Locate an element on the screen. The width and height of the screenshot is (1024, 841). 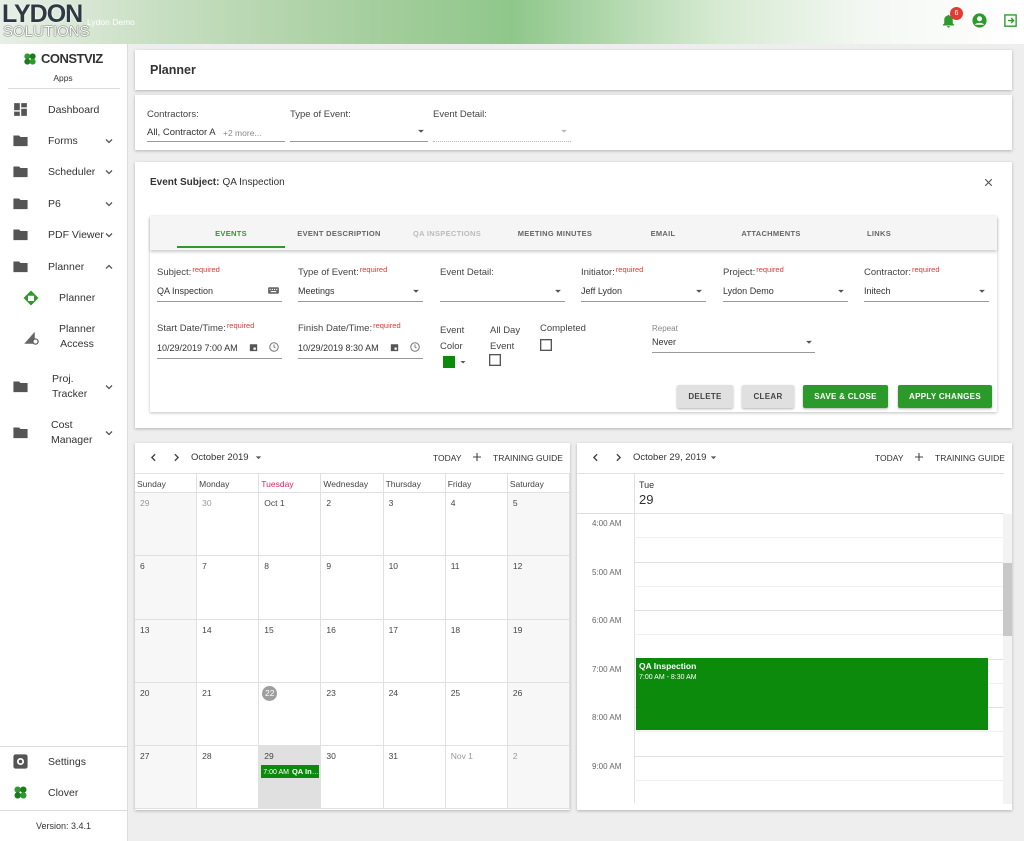
input-icon is located at coordinates (273, 290).